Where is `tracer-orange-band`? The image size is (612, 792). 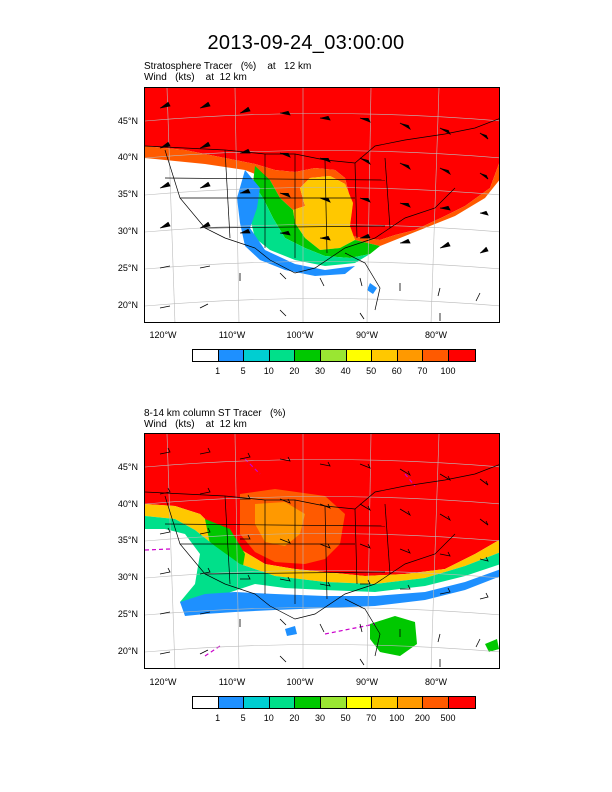
tracer-orange-band is located at coordinates (322, 196).